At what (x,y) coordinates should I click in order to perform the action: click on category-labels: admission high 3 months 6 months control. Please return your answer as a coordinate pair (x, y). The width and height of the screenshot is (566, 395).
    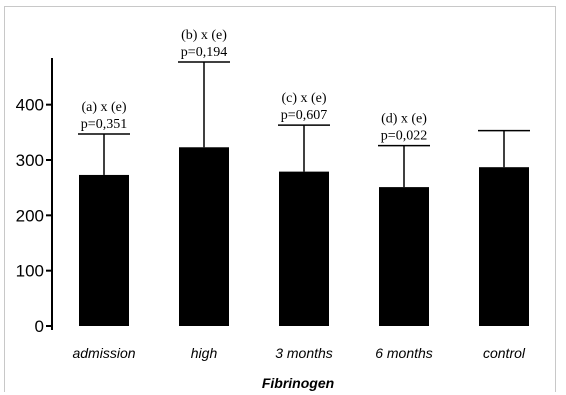
    Looking at the image, I should click on (298, 353).